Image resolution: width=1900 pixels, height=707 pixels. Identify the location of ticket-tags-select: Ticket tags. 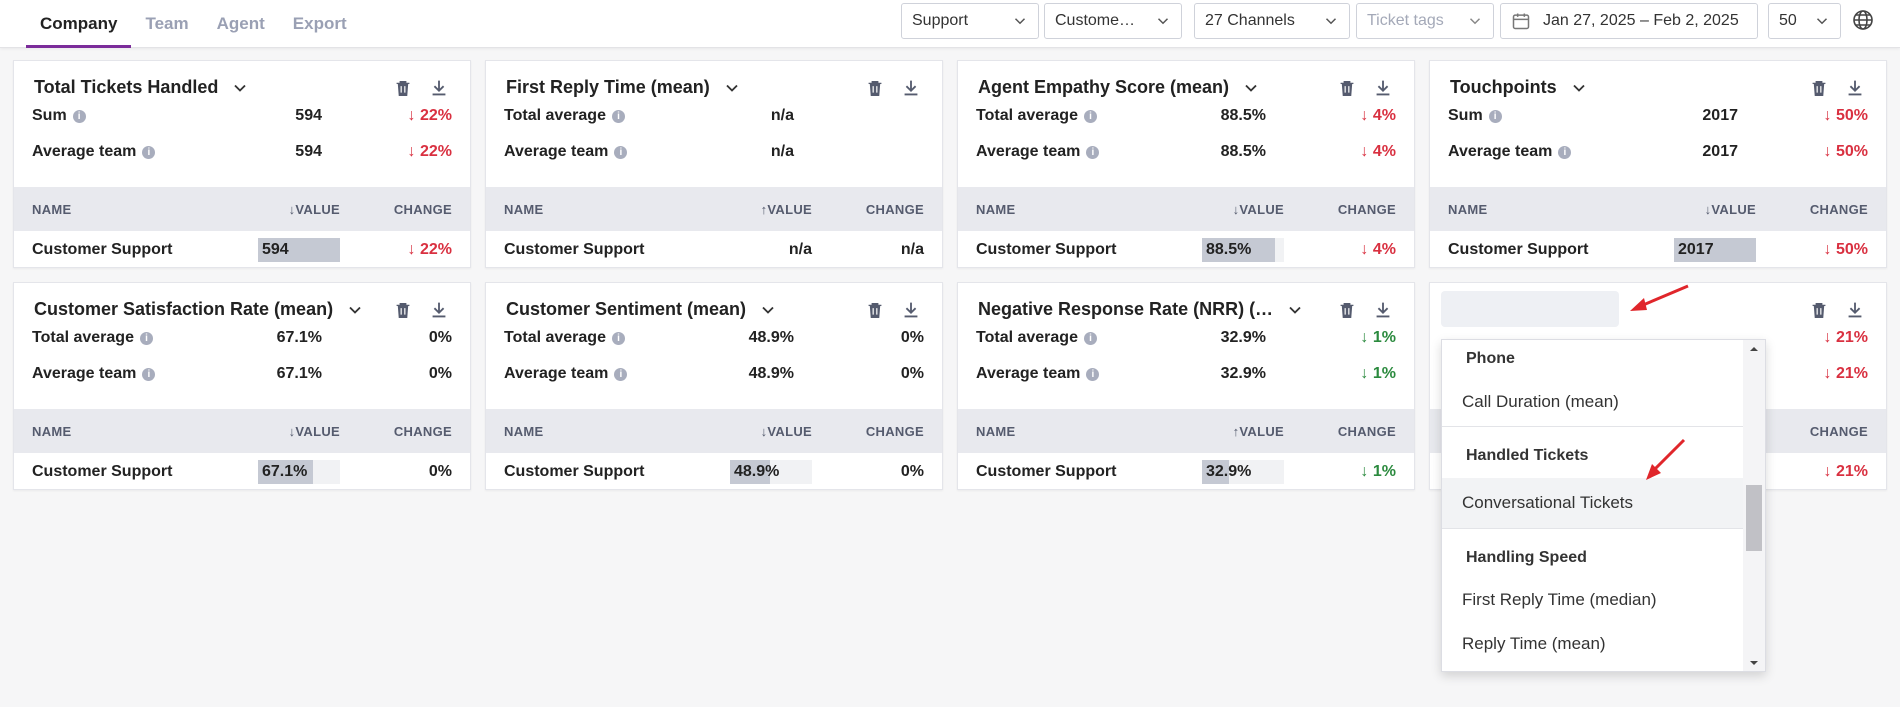
(1425, 21).